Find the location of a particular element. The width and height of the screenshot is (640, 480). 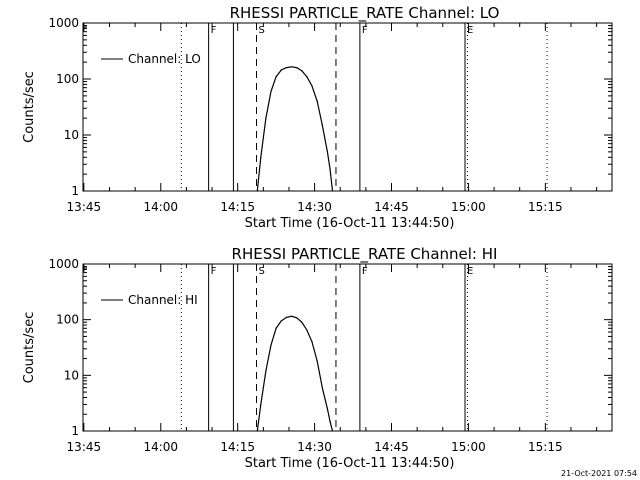

chart-title: RHESSI PARTICLE_RATE Channel: LO is located at coordinates (365, 13).